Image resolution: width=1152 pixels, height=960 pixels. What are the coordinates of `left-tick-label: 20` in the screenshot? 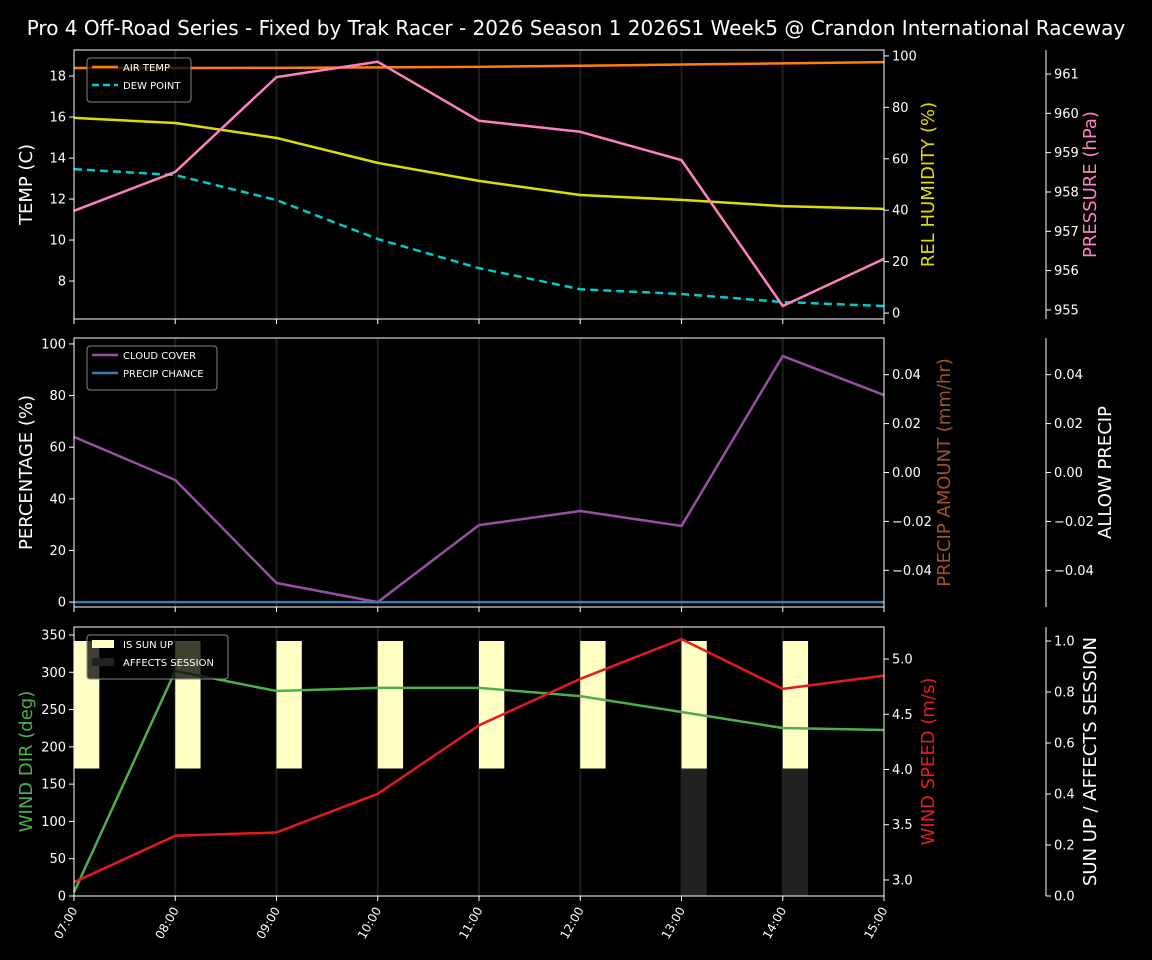 It's located at (57, 551).